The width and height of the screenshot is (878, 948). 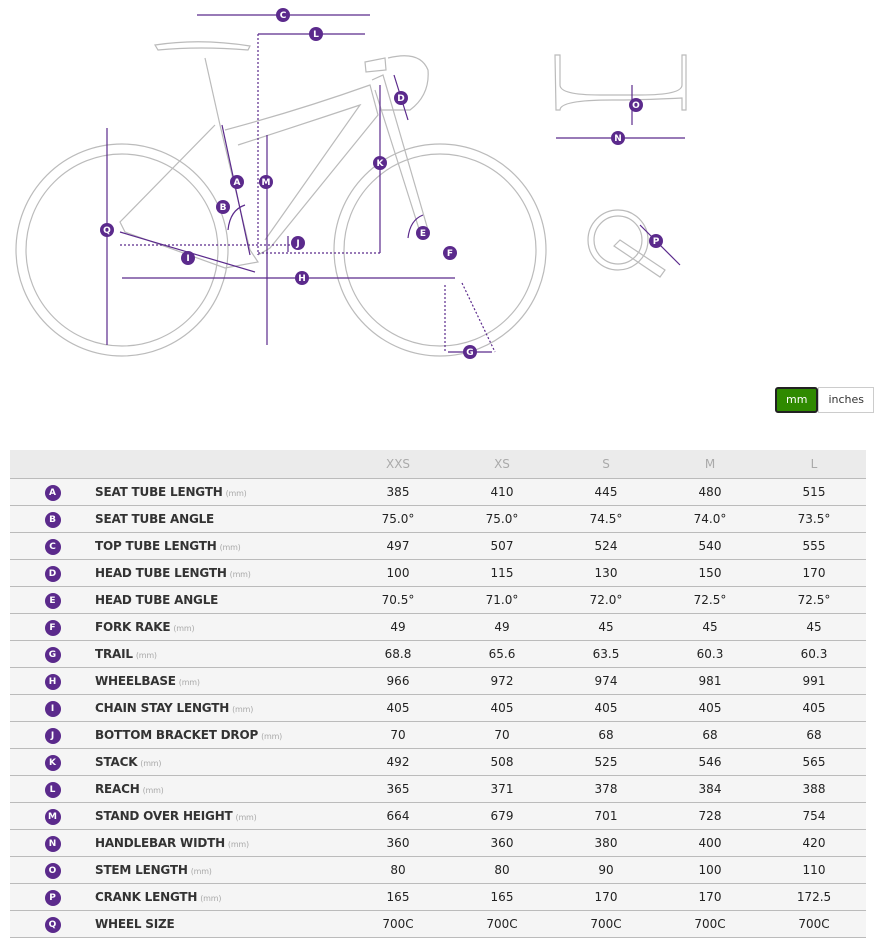 I want to click on svg-text: J, so click(x=297, y=244).